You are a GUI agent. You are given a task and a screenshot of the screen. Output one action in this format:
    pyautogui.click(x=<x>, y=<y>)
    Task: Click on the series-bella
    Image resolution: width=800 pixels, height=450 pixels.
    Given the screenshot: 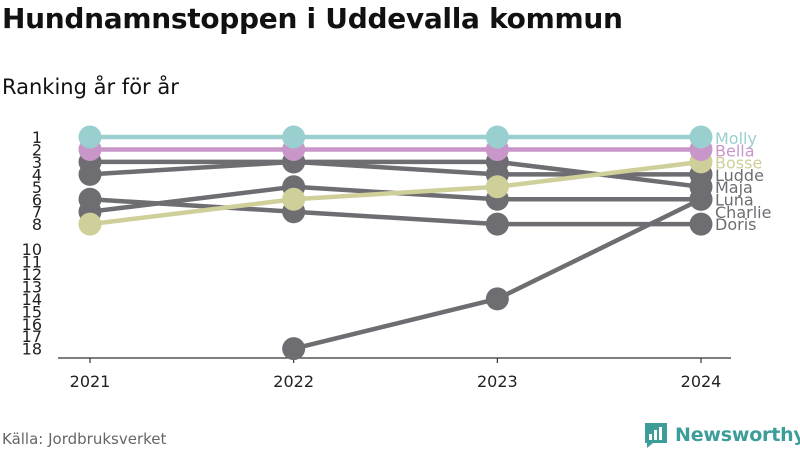 What is the action you would take?
    pyautogui.click(x=395, y=149)
    